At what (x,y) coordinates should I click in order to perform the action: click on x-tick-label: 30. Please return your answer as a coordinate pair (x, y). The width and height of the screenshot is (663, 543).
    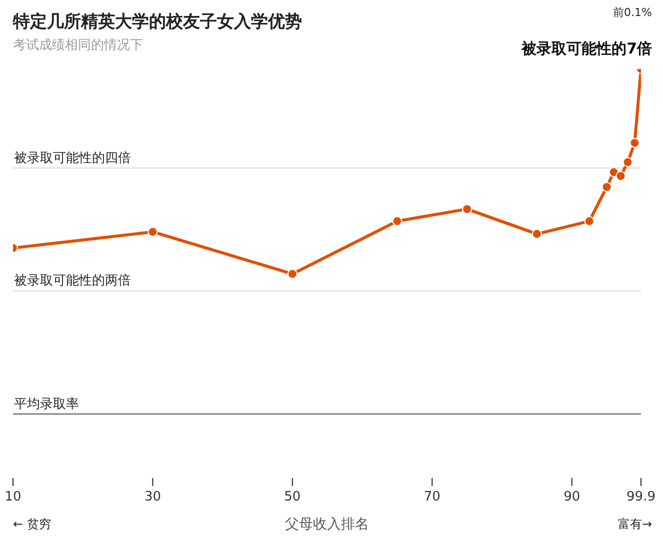
    Looking at the image, I should click on (152, 496).